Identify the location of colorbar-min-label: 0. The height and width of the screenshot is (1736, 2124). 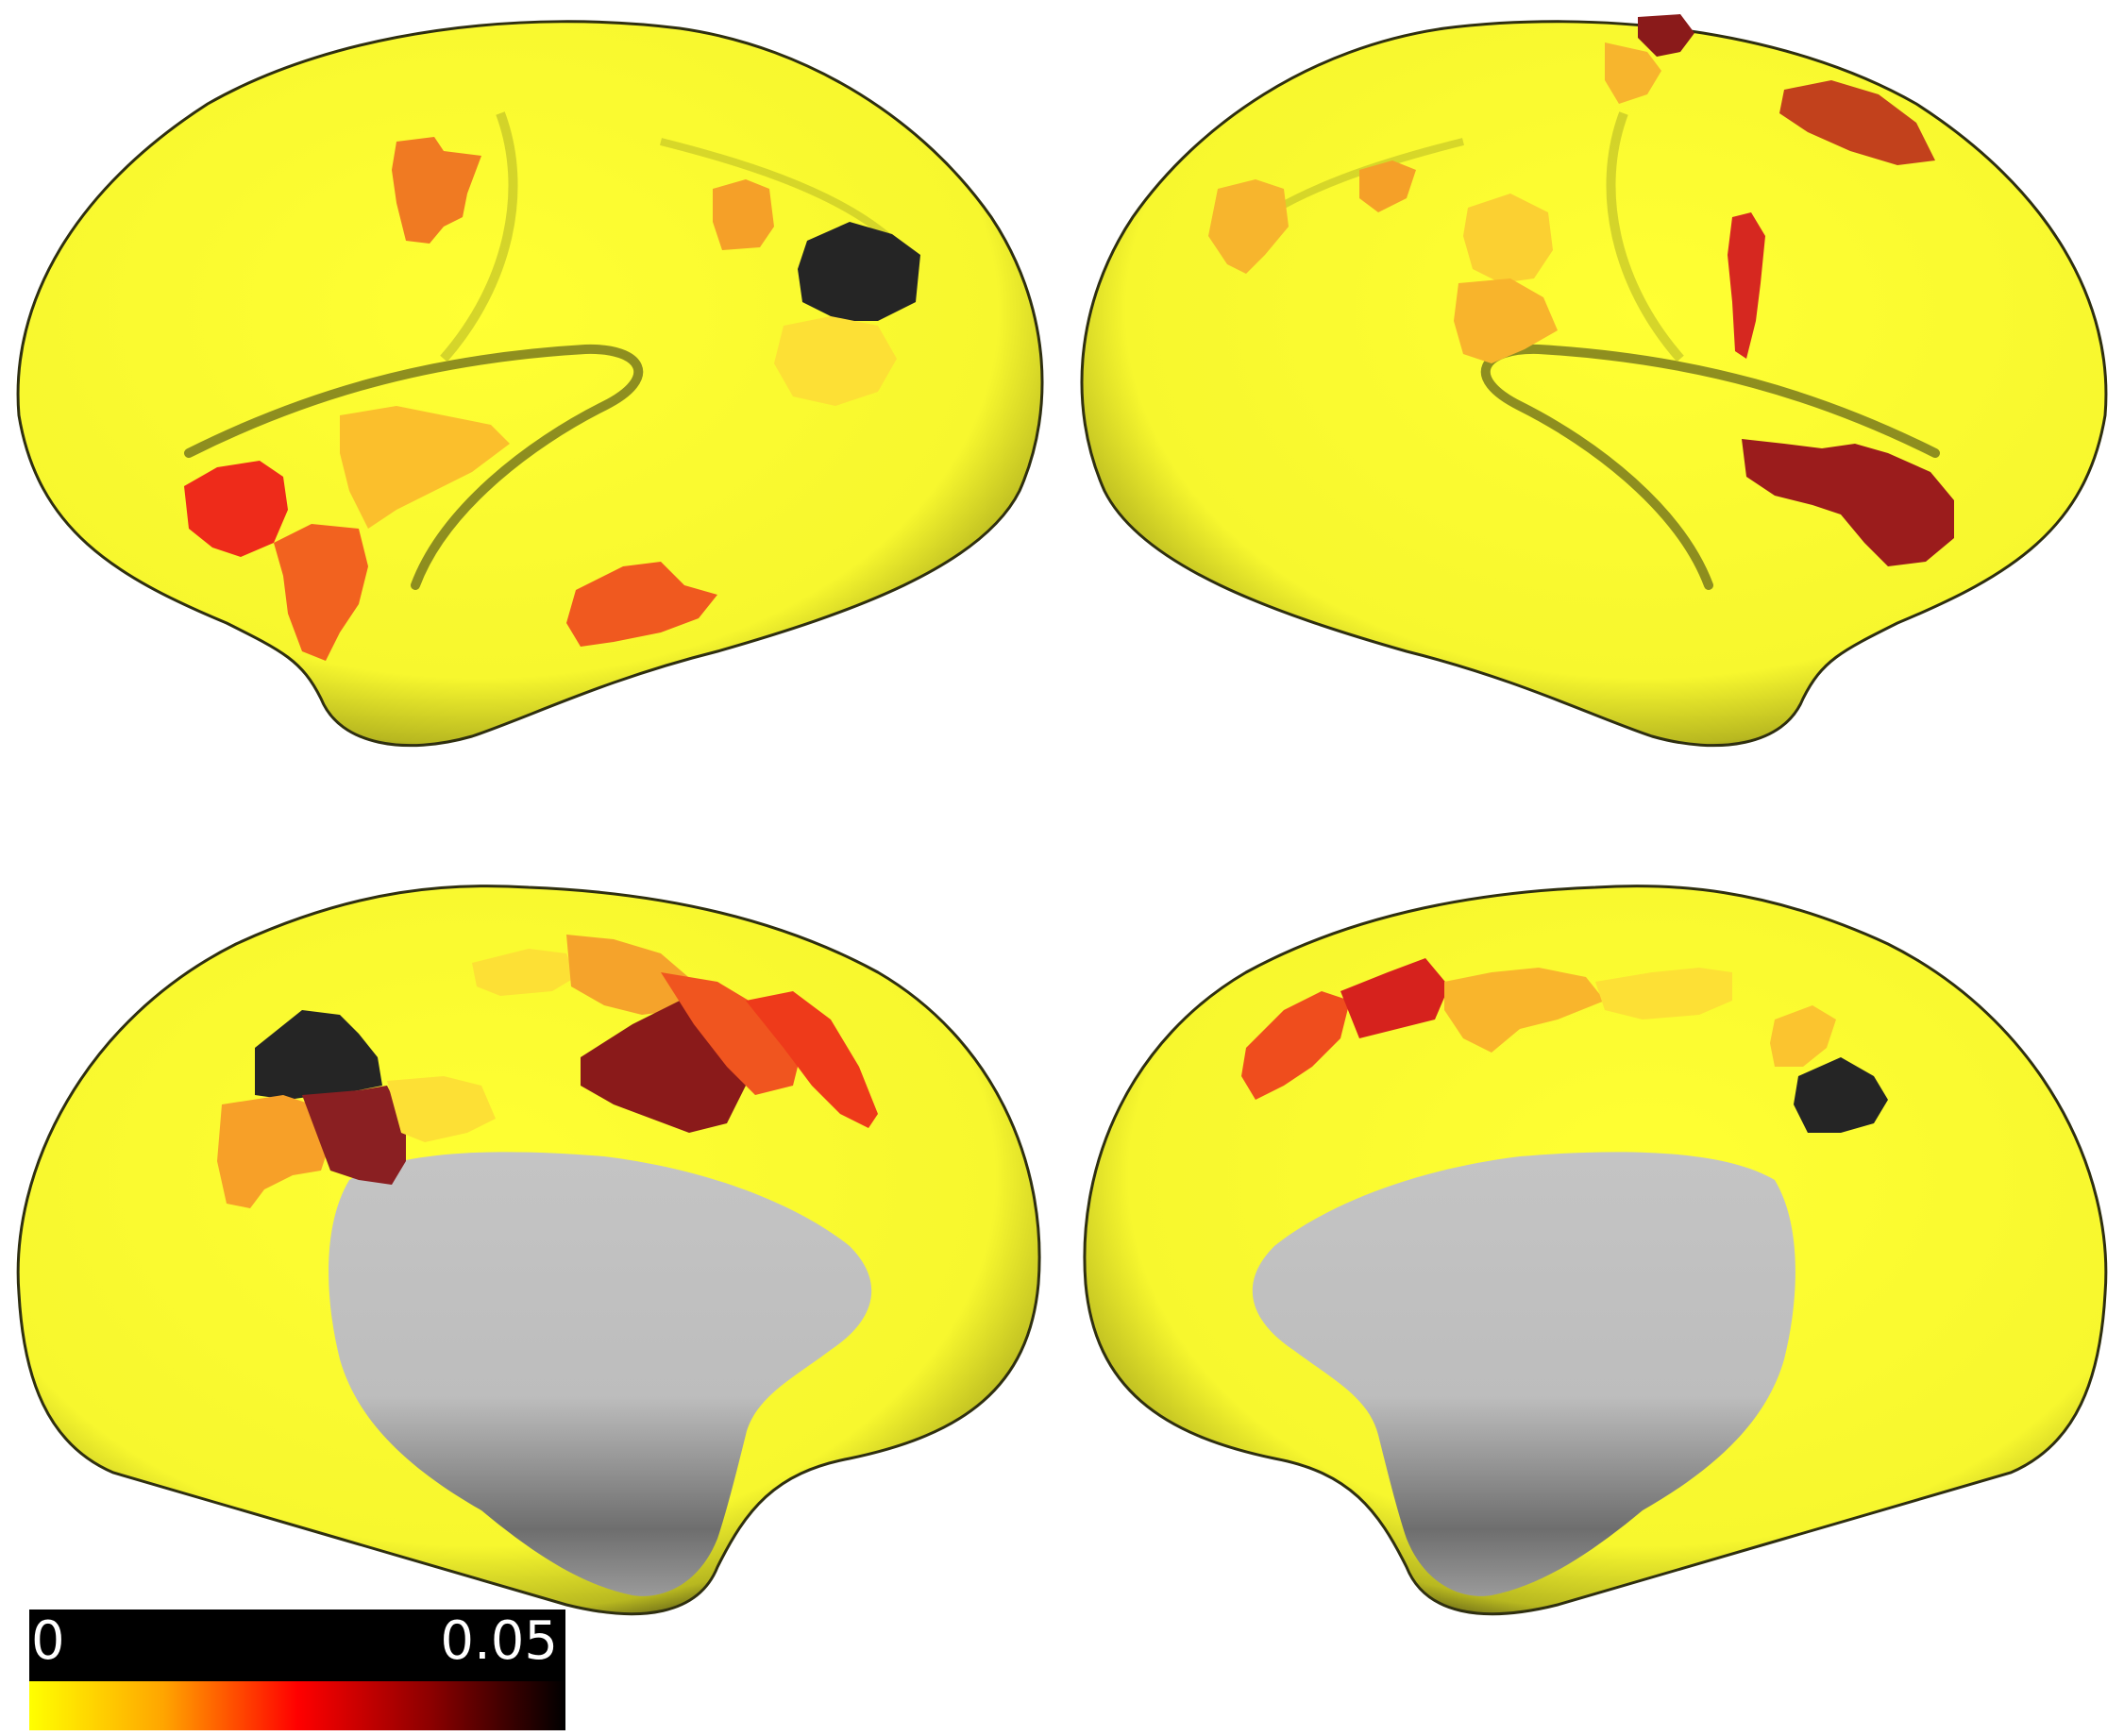
(48, 1641).